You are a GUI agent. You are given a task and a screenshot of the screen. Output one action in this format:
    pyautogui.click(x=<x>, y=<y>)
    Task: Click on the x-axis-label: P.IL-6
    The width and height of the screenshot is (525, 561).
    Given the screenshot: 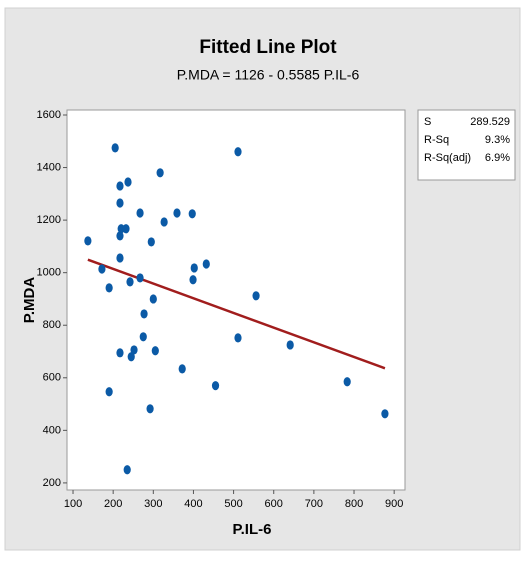 What is the action you would take?
    pyautogui.click(x=252, y=529)
    